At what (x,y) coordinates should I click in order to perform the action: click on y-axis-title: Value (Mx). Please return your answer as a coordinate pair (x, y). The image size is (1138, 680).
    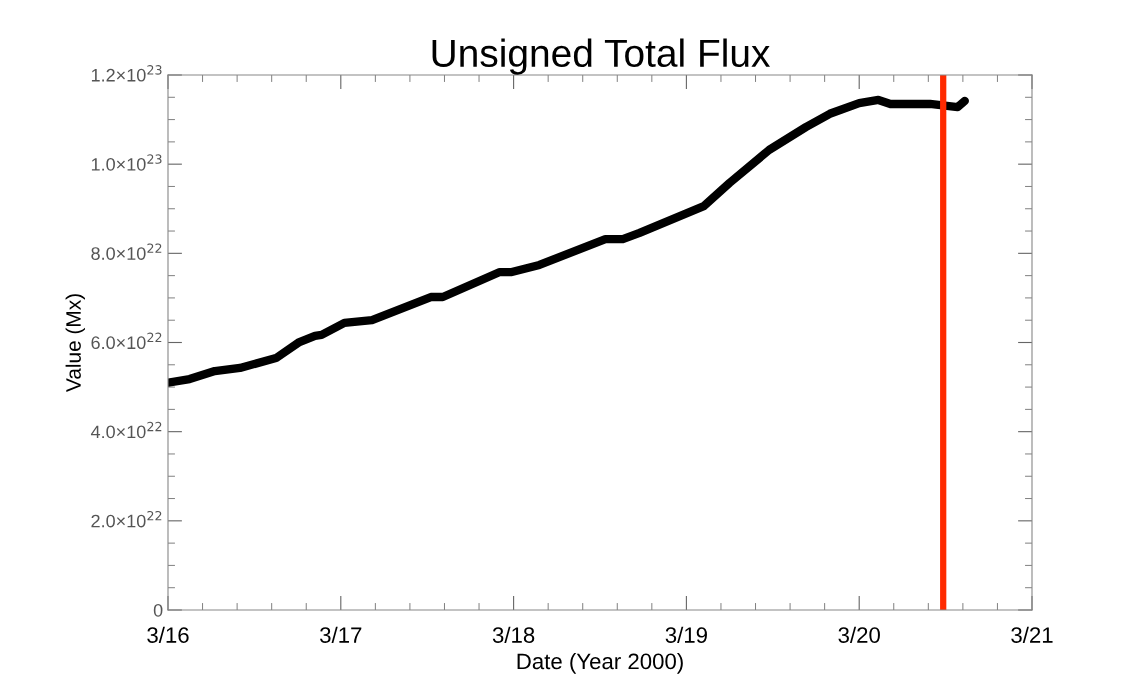
    Looking at the image, I should click on (75, 343).